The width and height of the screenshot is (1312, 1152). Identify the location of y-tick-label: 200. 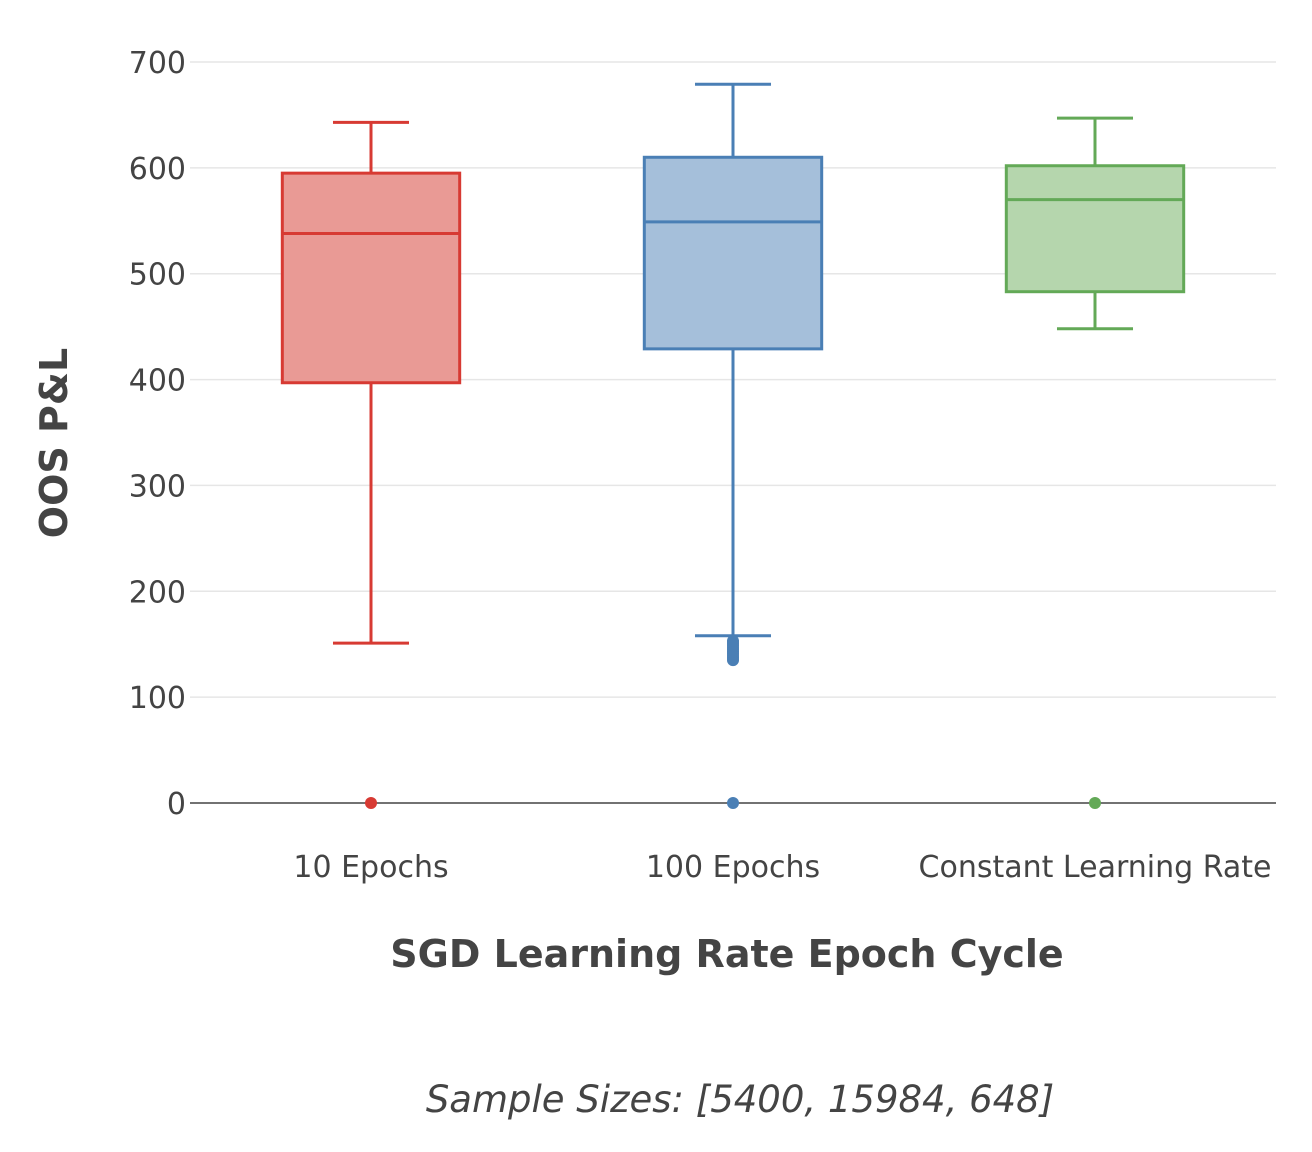
(157, 592).